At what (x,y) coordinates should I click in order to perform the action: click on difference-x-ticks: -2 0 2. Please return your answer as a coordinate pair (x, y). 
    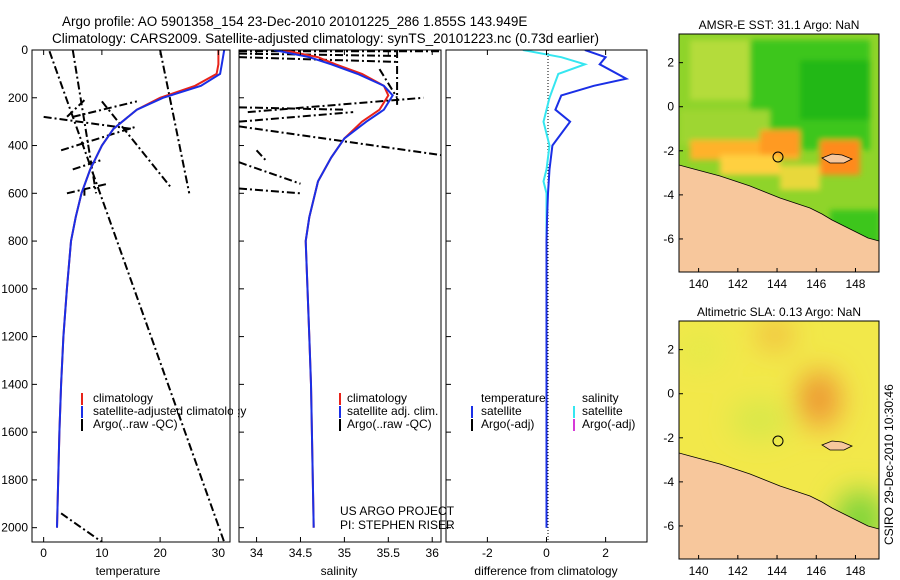
    Looking at the image, I should click on (545, 305).